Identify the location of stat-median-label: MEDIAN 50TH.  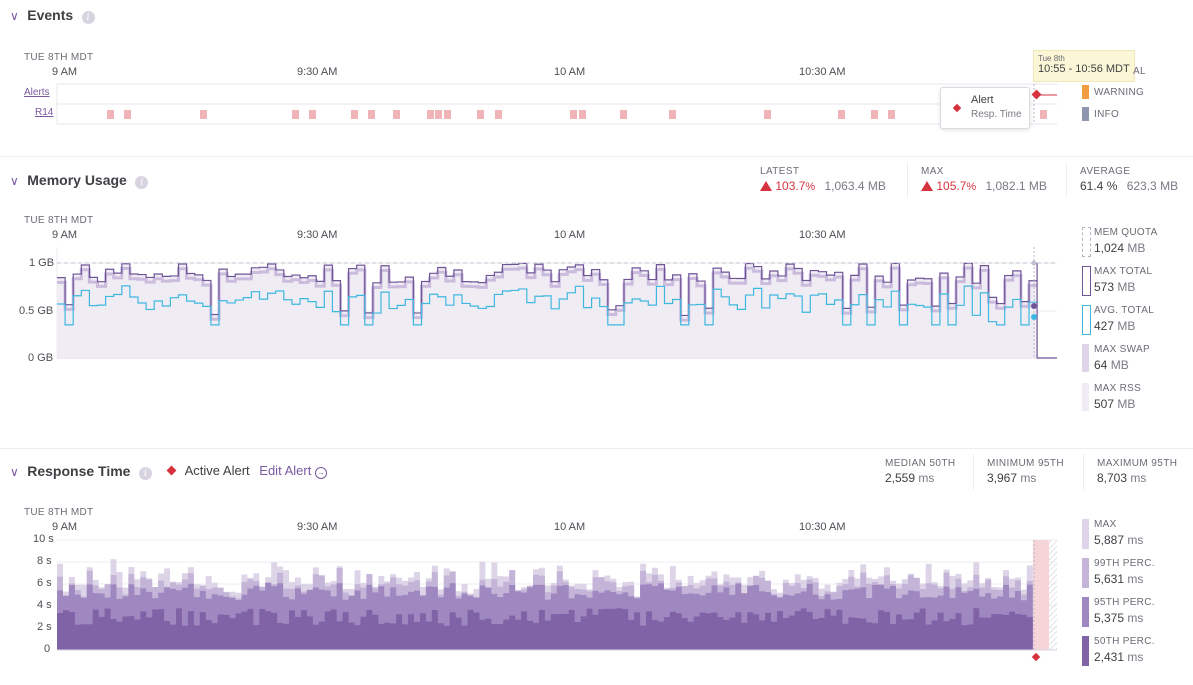
(920, 463).